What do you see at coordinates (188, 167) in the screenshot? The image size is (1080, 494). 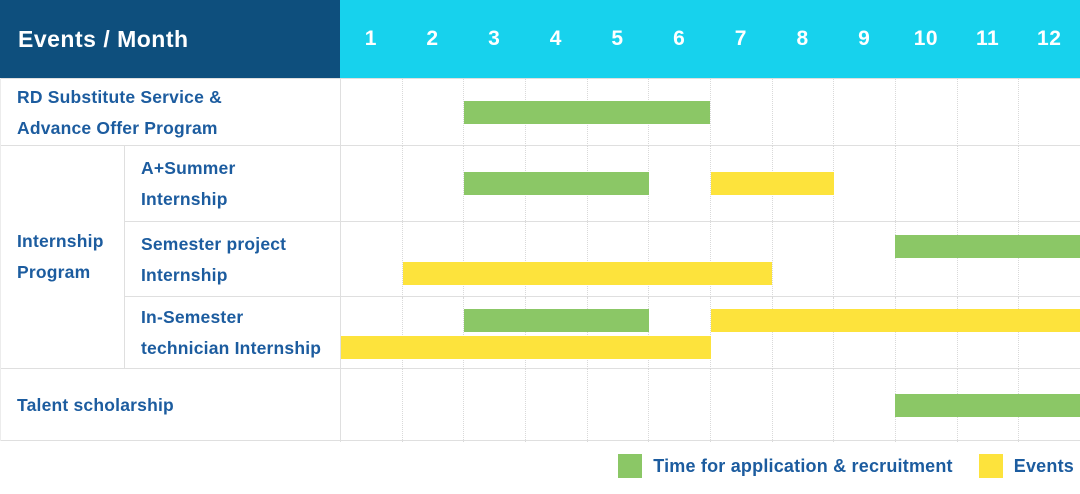 I see `row-label-line: A+Summer` at bounding box center [188, 167].